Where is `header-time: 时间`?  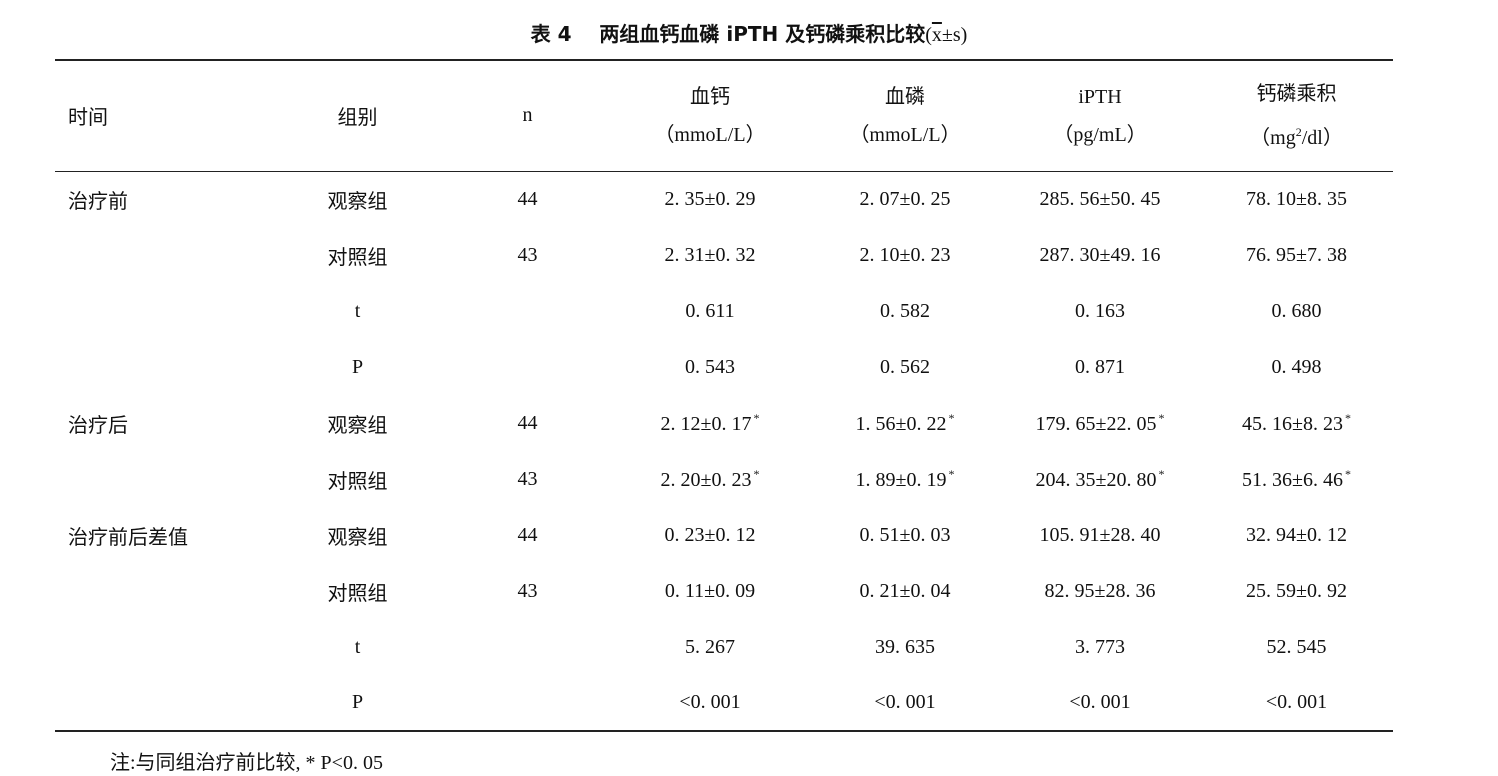
header-time: 时间 is located at coordinates (88, 118).